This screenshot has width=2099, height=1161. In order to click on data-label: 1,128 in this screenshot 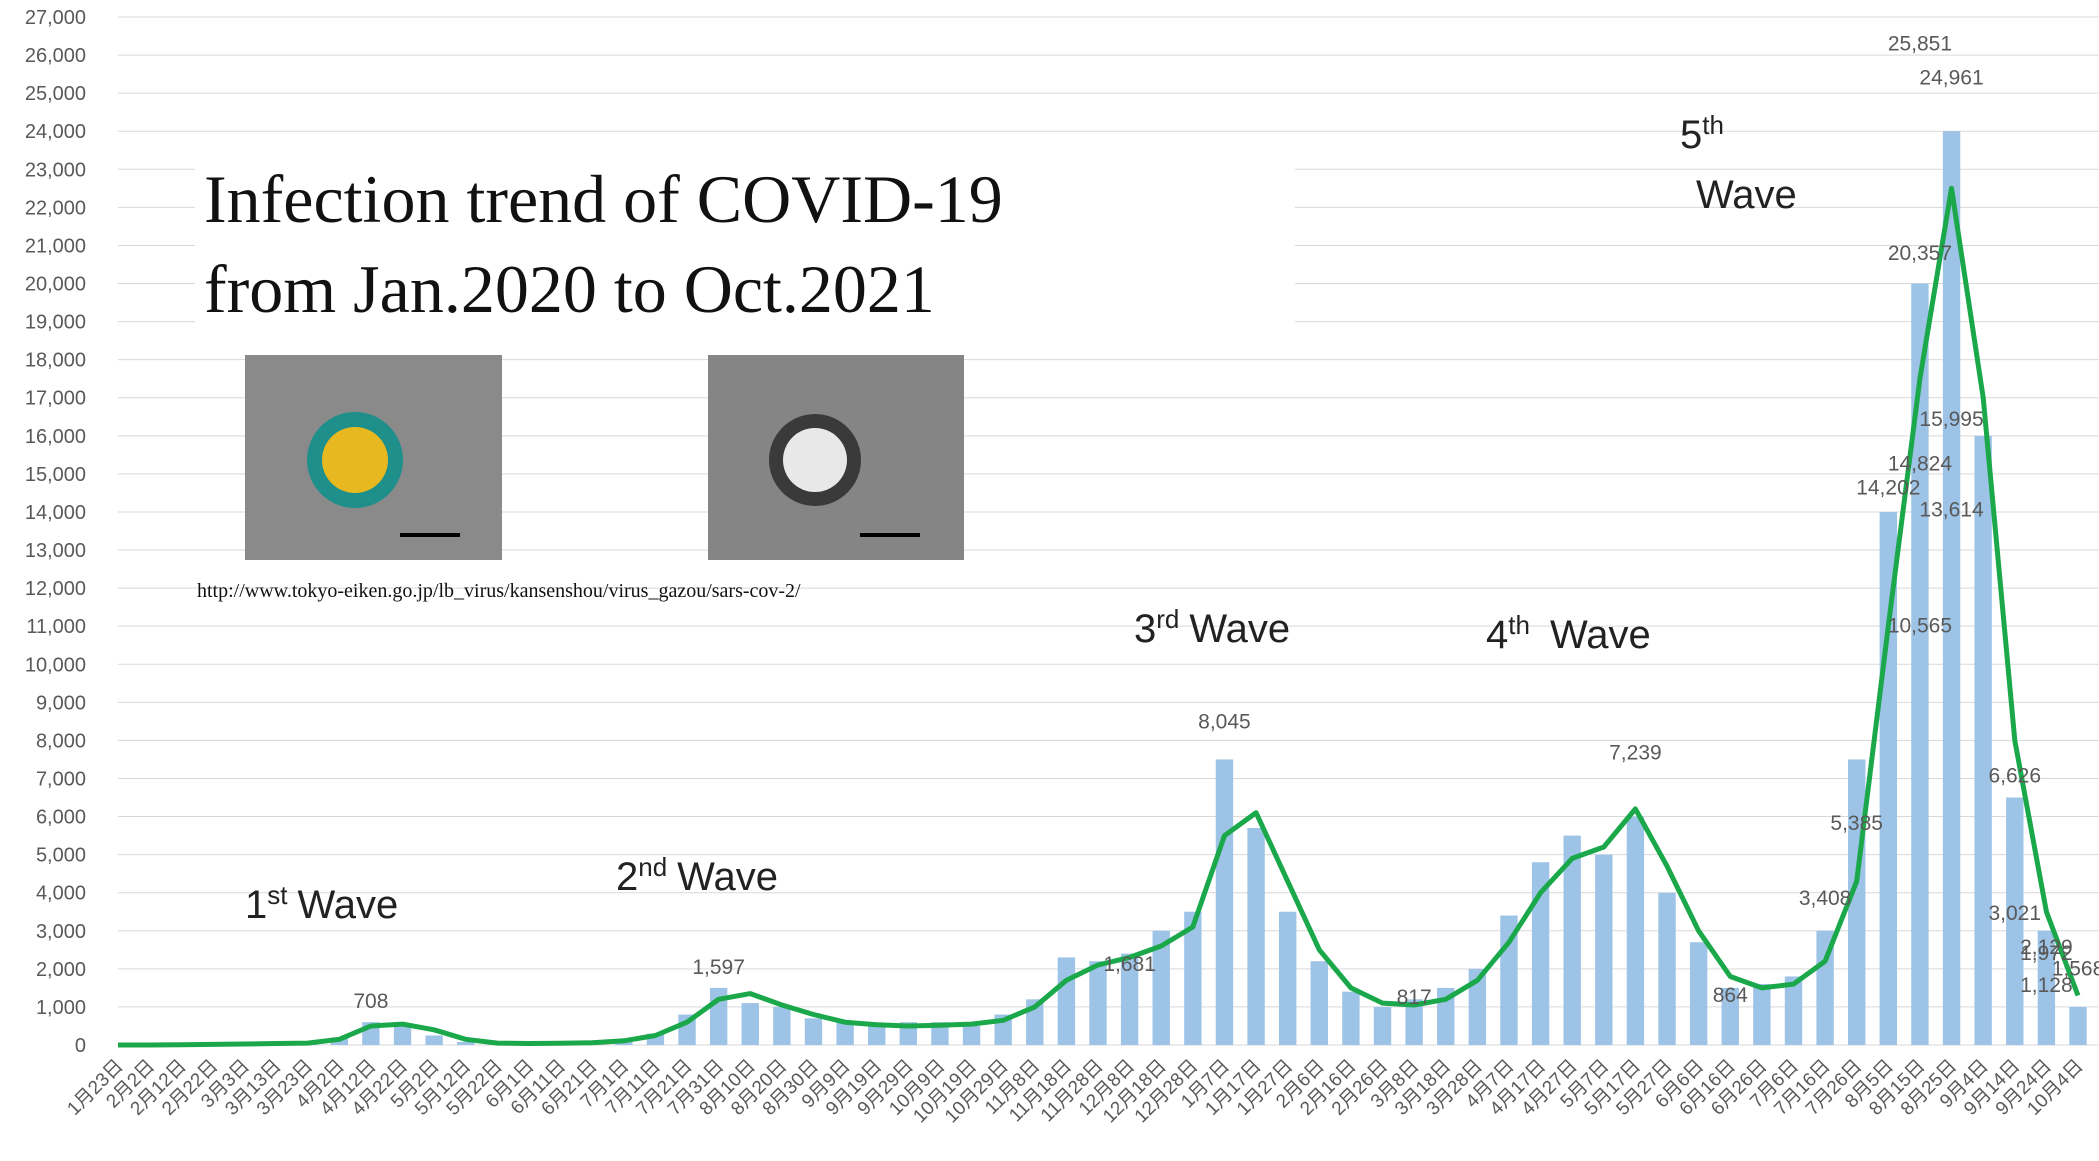, I will do `click(2046, 985)`.